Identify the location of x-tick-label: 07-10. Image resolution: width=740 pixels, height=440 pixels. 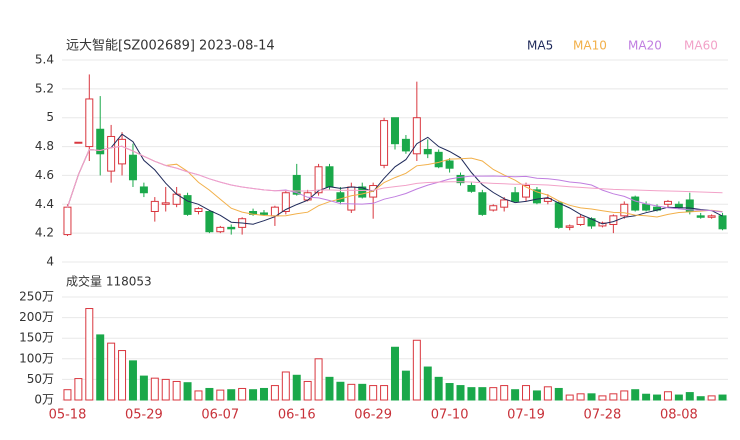
(450, 415).